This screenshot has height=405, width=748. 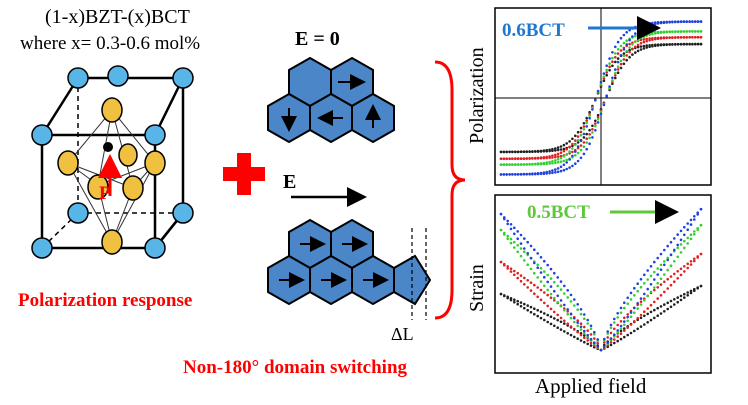 What do you see at coordinates (108, 147) in the screenshot?
I see `b-site-atom` at bounding box center [108, 147].